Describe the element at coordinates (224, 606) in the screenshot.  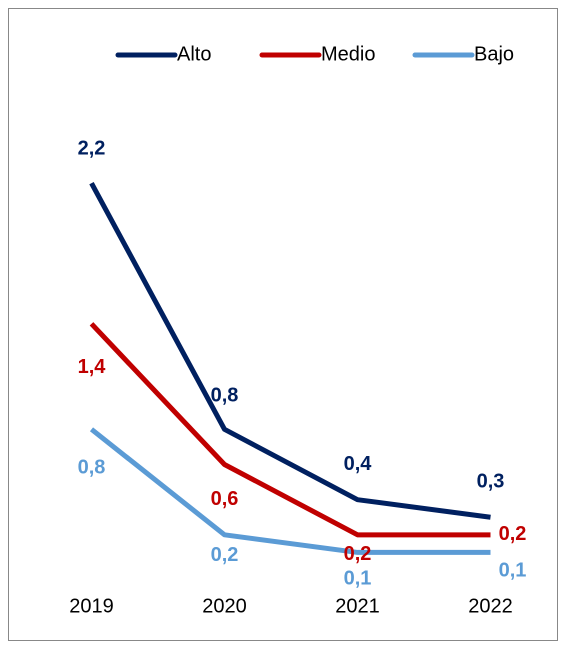
I see `x-tick-label: 2020` at that location.